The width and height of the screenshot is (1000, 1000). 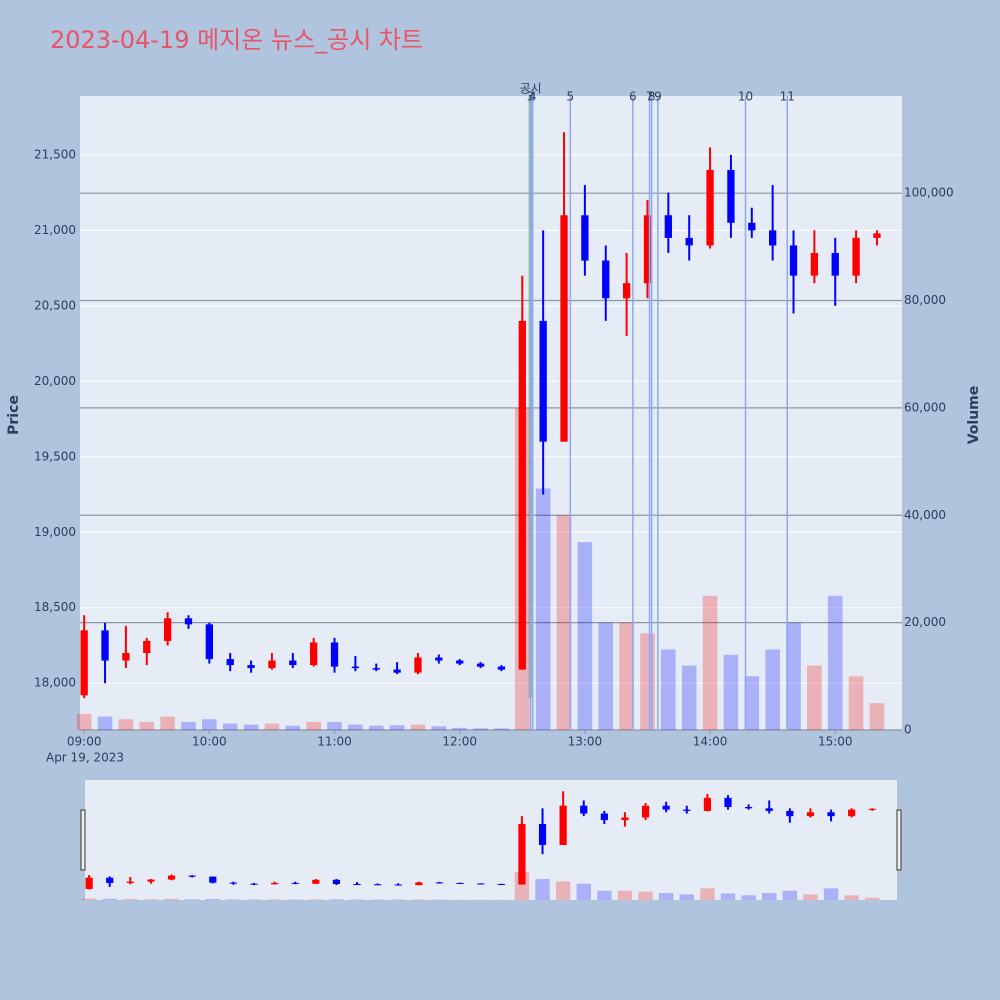 I want to click on y2-tick-label: 100,000, so click(x=929, y=193).